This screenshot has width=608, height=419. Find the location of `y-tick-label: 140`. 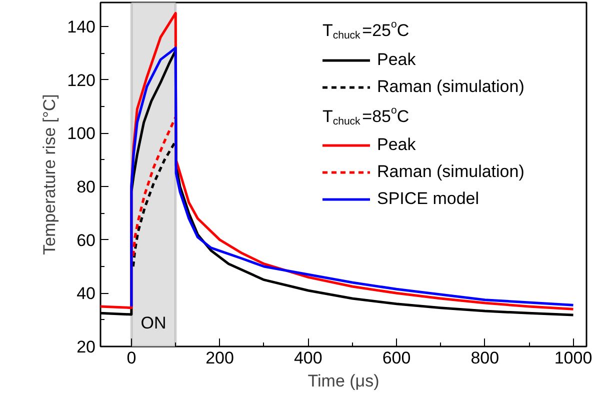

y-tick-label: 140 is located at coordinates (81, 27).